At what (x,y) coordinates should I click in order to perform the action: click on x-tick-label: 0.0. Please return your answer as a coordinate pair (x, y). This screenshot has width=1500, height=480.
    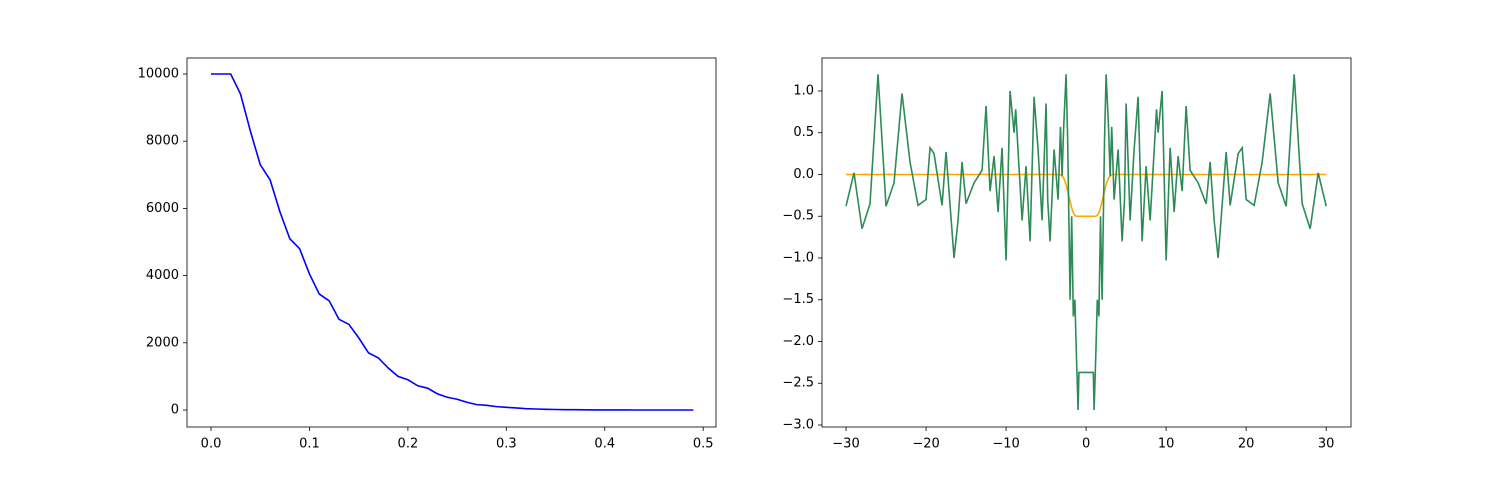
    Looking at the image, I should click on (211, 444).